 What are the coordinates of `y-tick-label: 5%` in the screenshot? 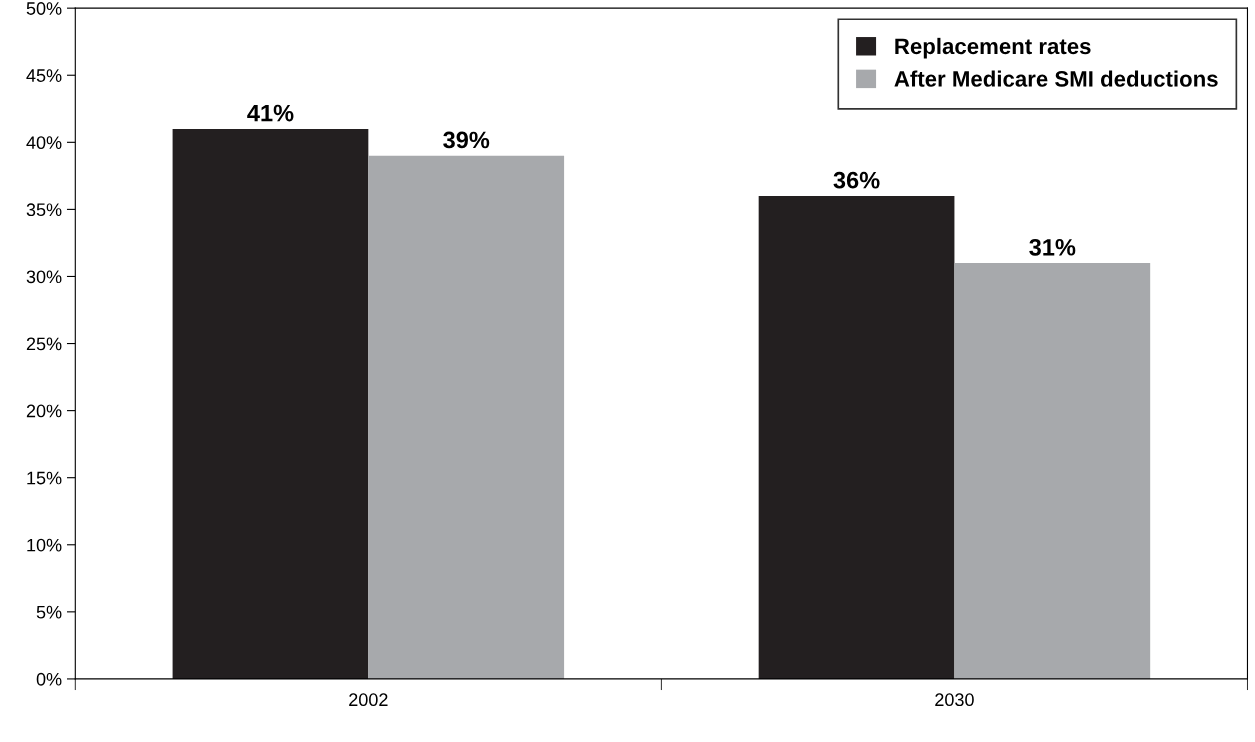 It's located at (49, 612).